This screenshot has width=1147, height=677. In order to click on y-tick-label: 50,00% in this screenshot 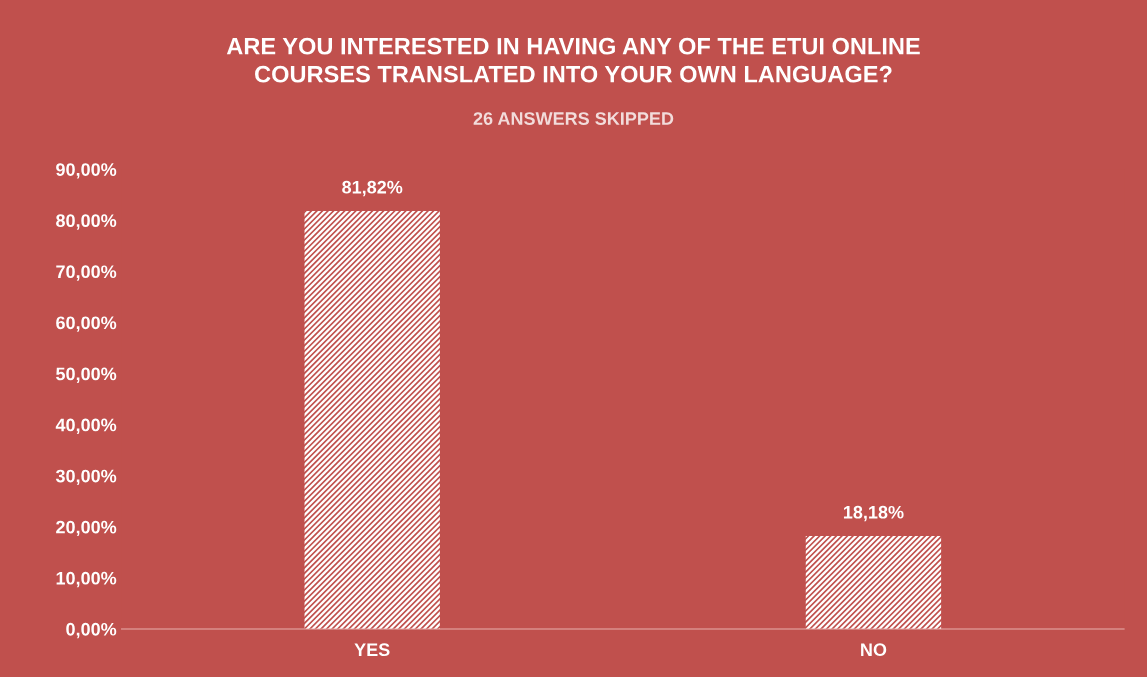, I will do `click(86, 375)`.